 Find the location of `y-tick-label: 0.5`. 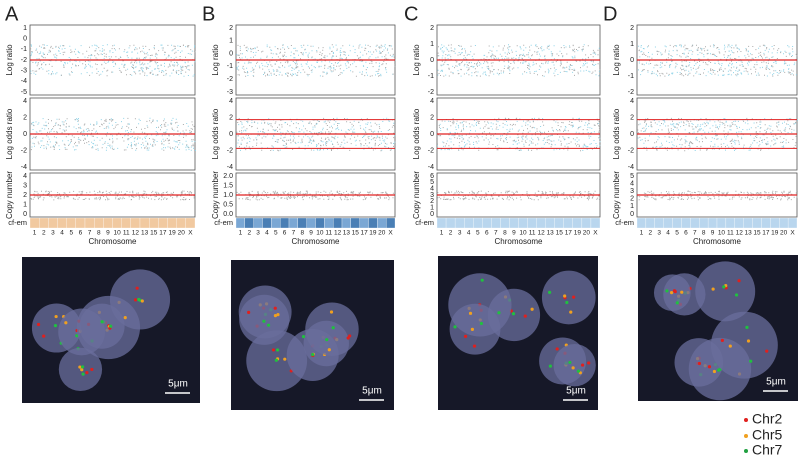

y-tick-label: 0.5 is located at coordinates (228, 204).